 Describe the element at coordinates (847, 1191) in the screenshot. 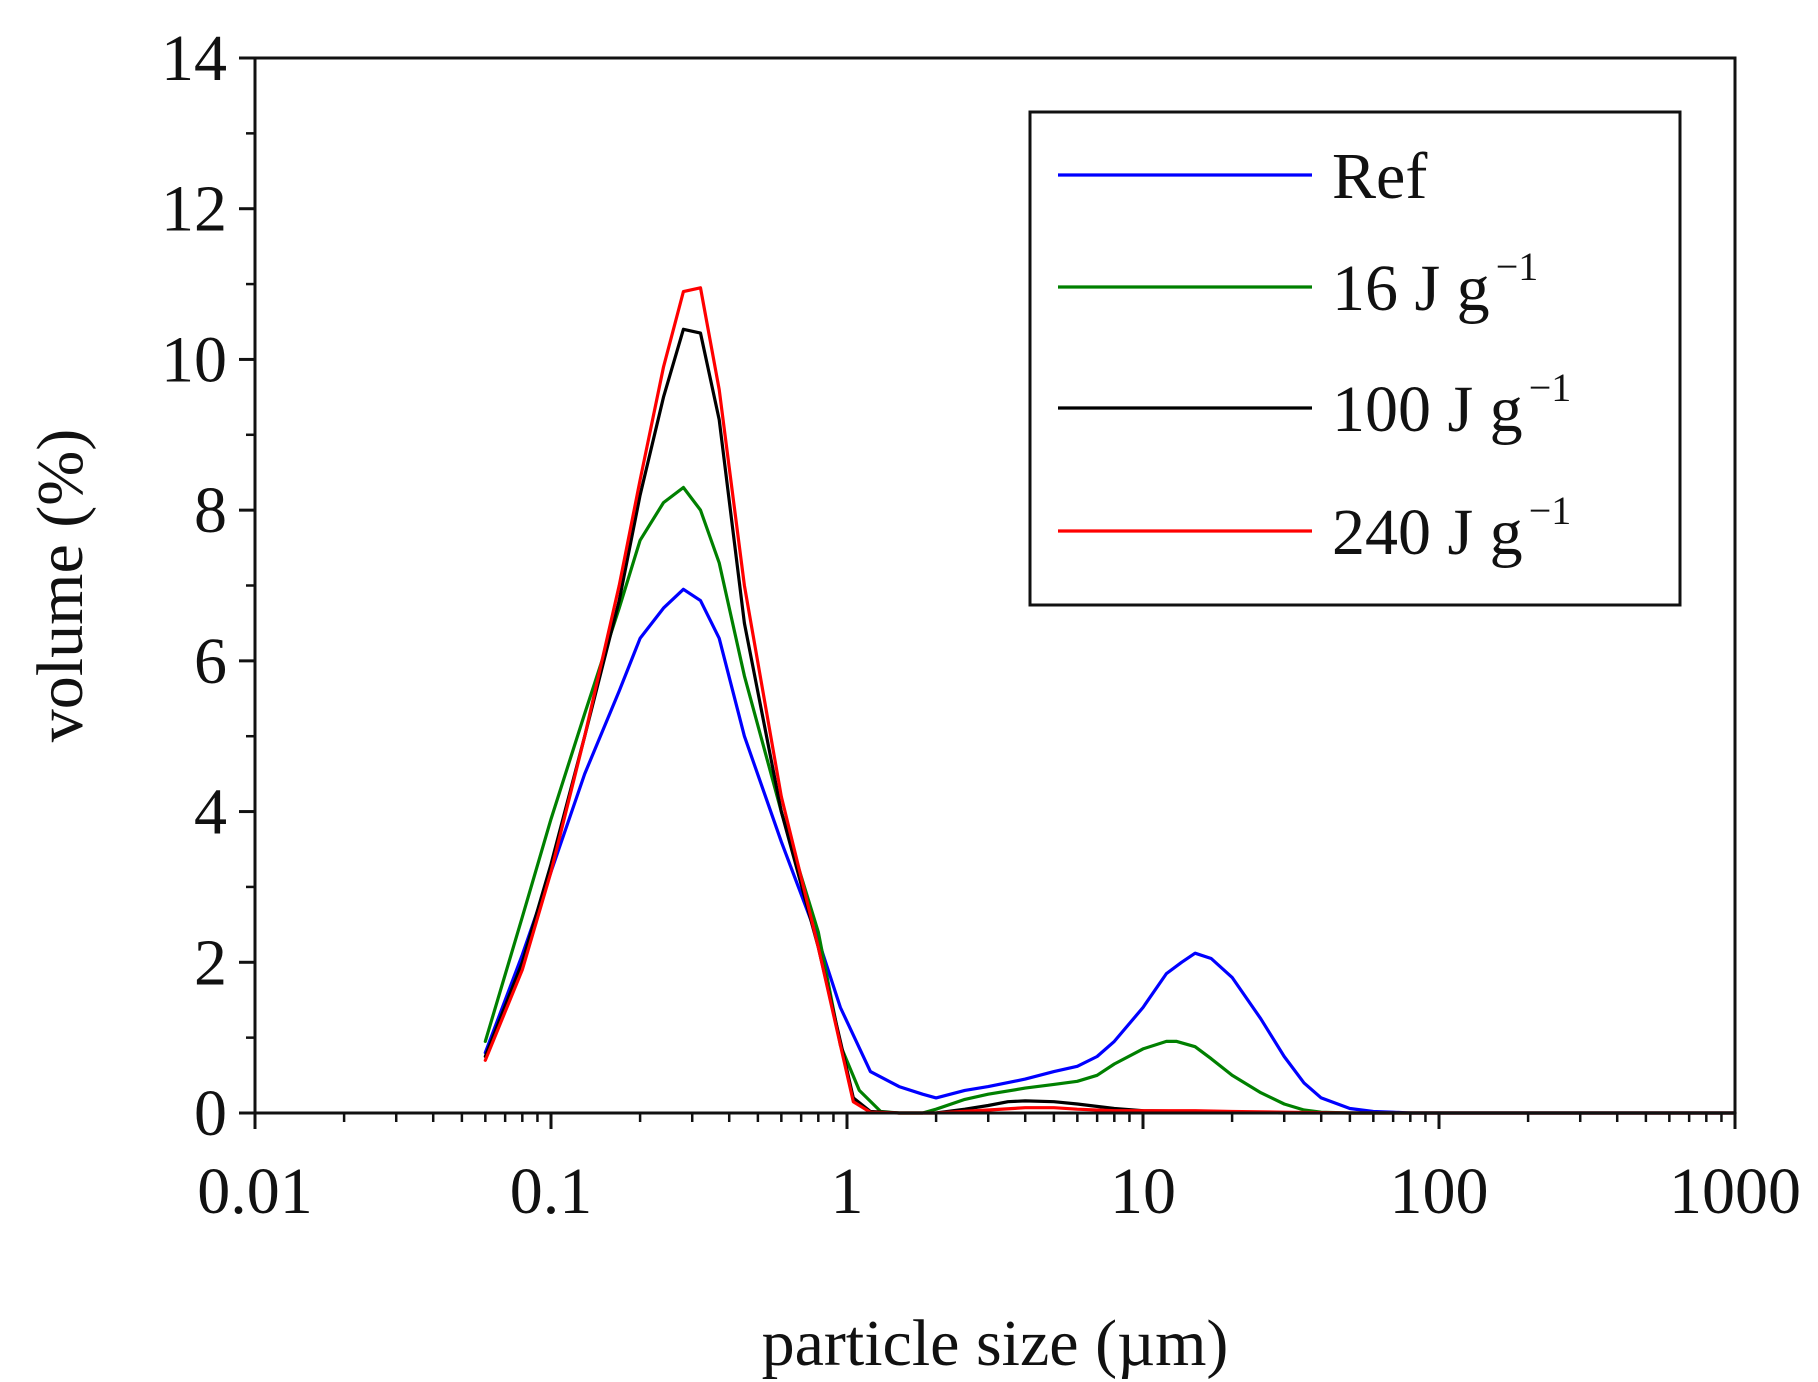

I see `x-tick-label: 1` at that location.